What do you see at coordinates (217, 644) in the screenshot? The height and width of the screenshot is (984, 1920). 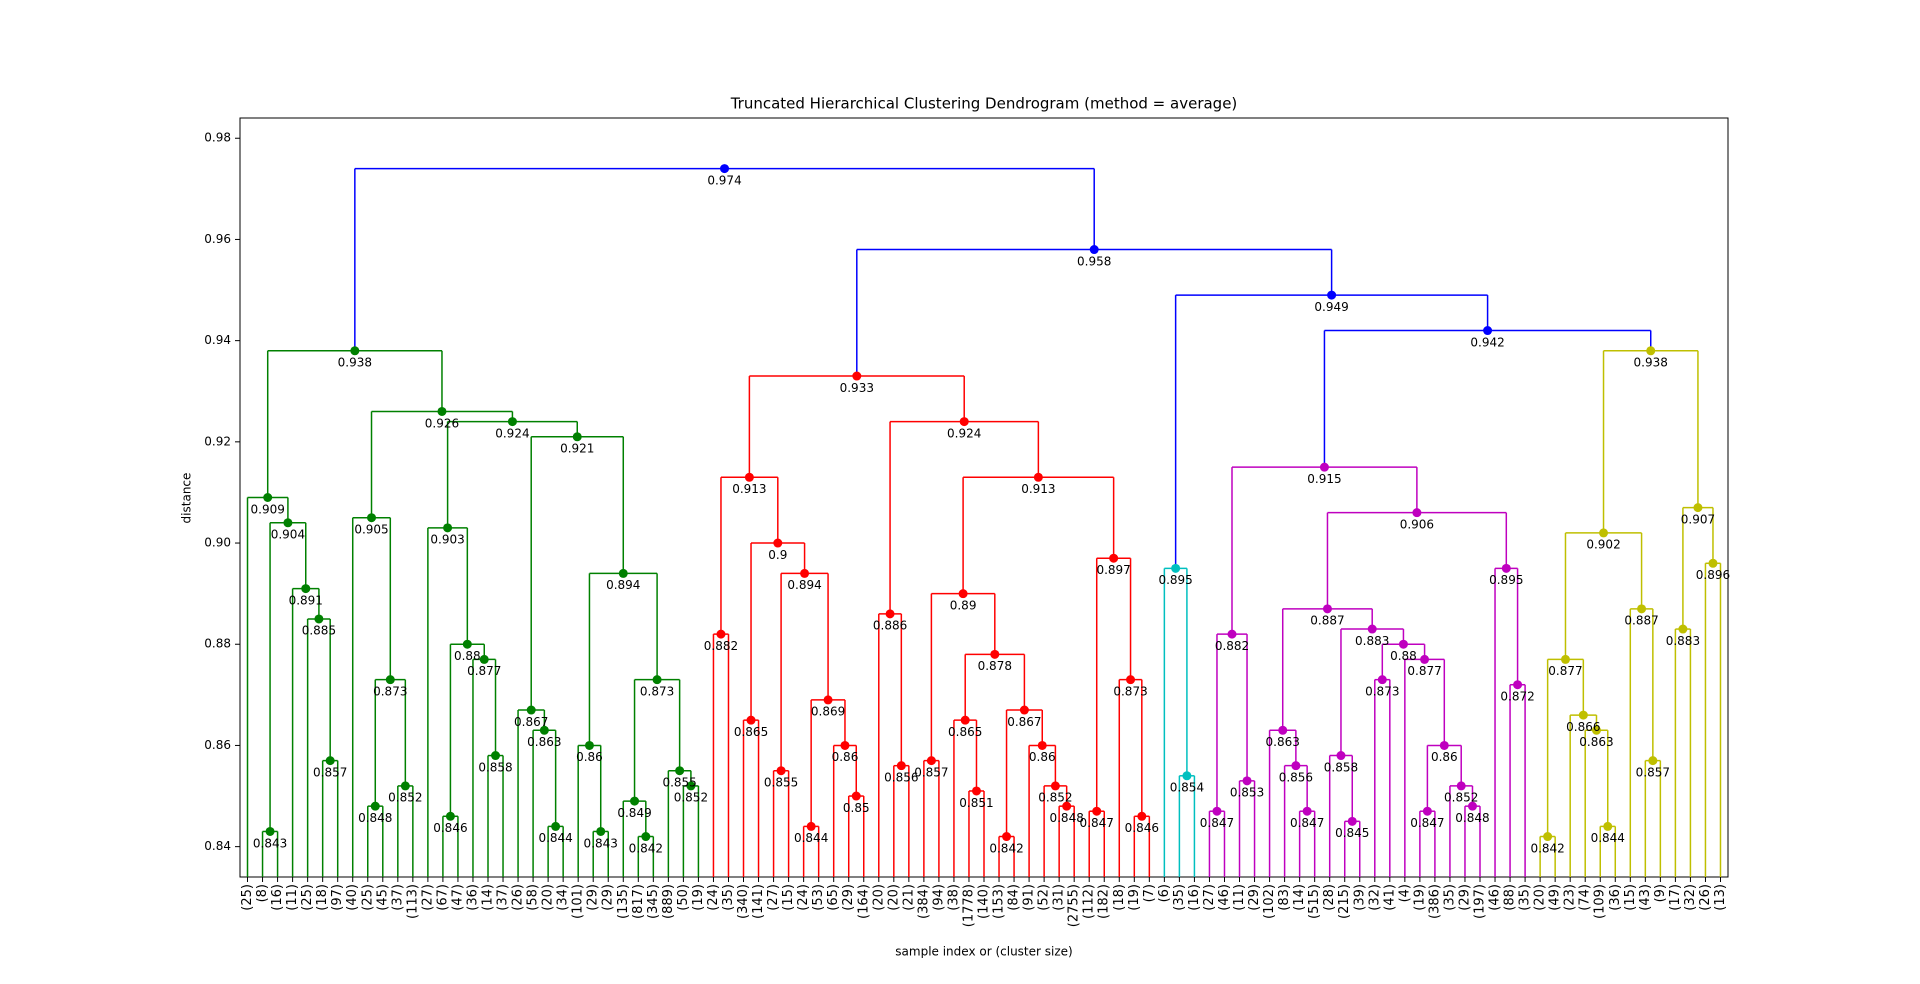 I see `y-tick-label: 0.88` at bounding box center [217, 644].